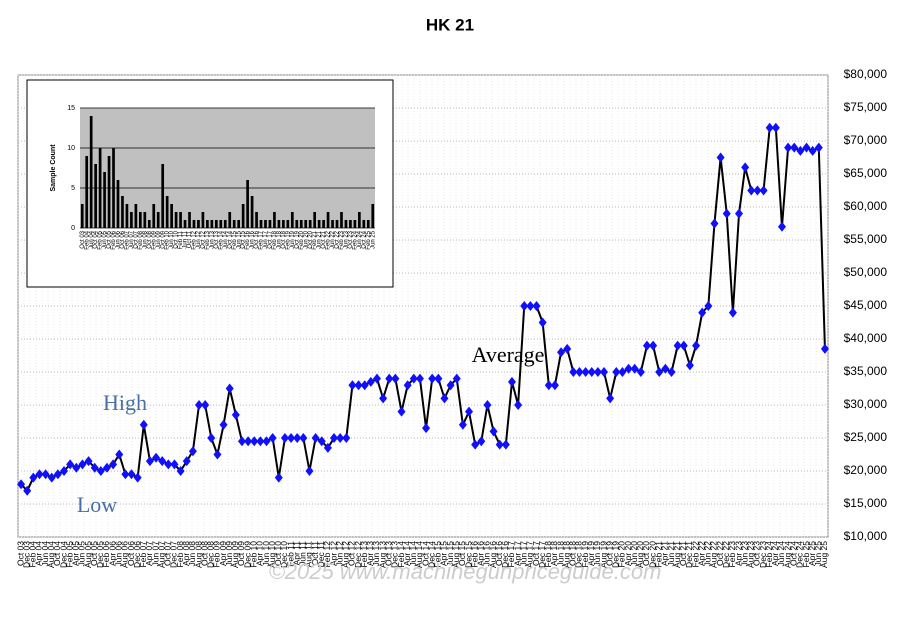 The height and width of the screenshot is (618, 901). Describe the element at coordinates (235, 239) in the screenshot. I see `inset-x-tick-label: Feb 15` at that location.